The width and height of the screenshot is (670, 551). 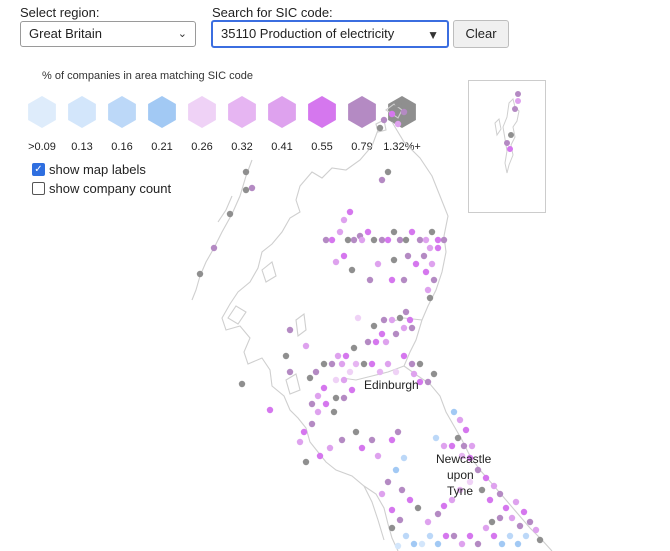 I want to click on region-select: Great Britain ⌄, so click(x=108, y=34).